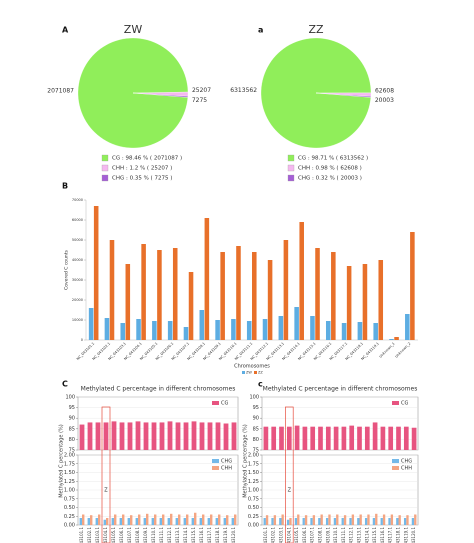  What do you see at coordinates (402, 350) in the screenshot?
I see `x-tick-label: Unknown_2` at bounding box center [402, 350].